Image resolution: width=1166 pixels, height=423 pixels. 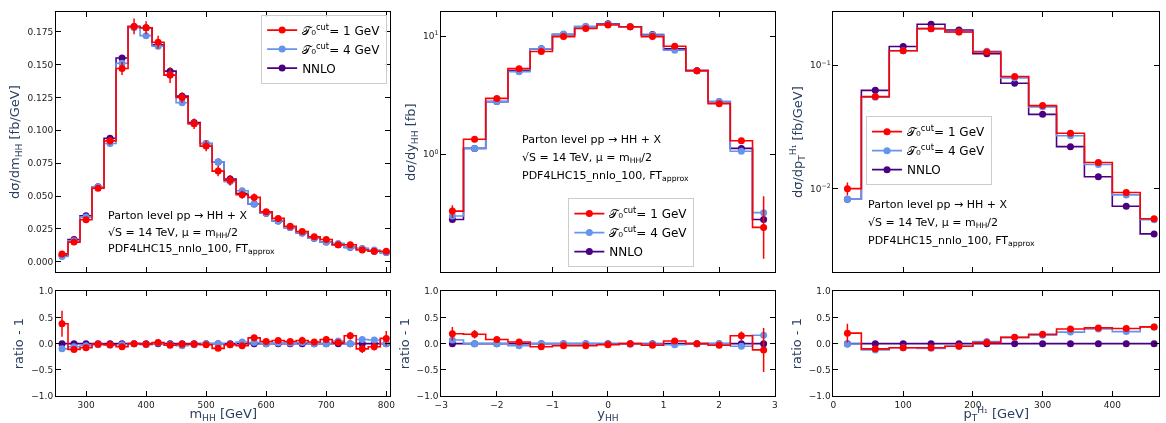 I want to click on x-tick-label: 3, so click(x=774, y=404).